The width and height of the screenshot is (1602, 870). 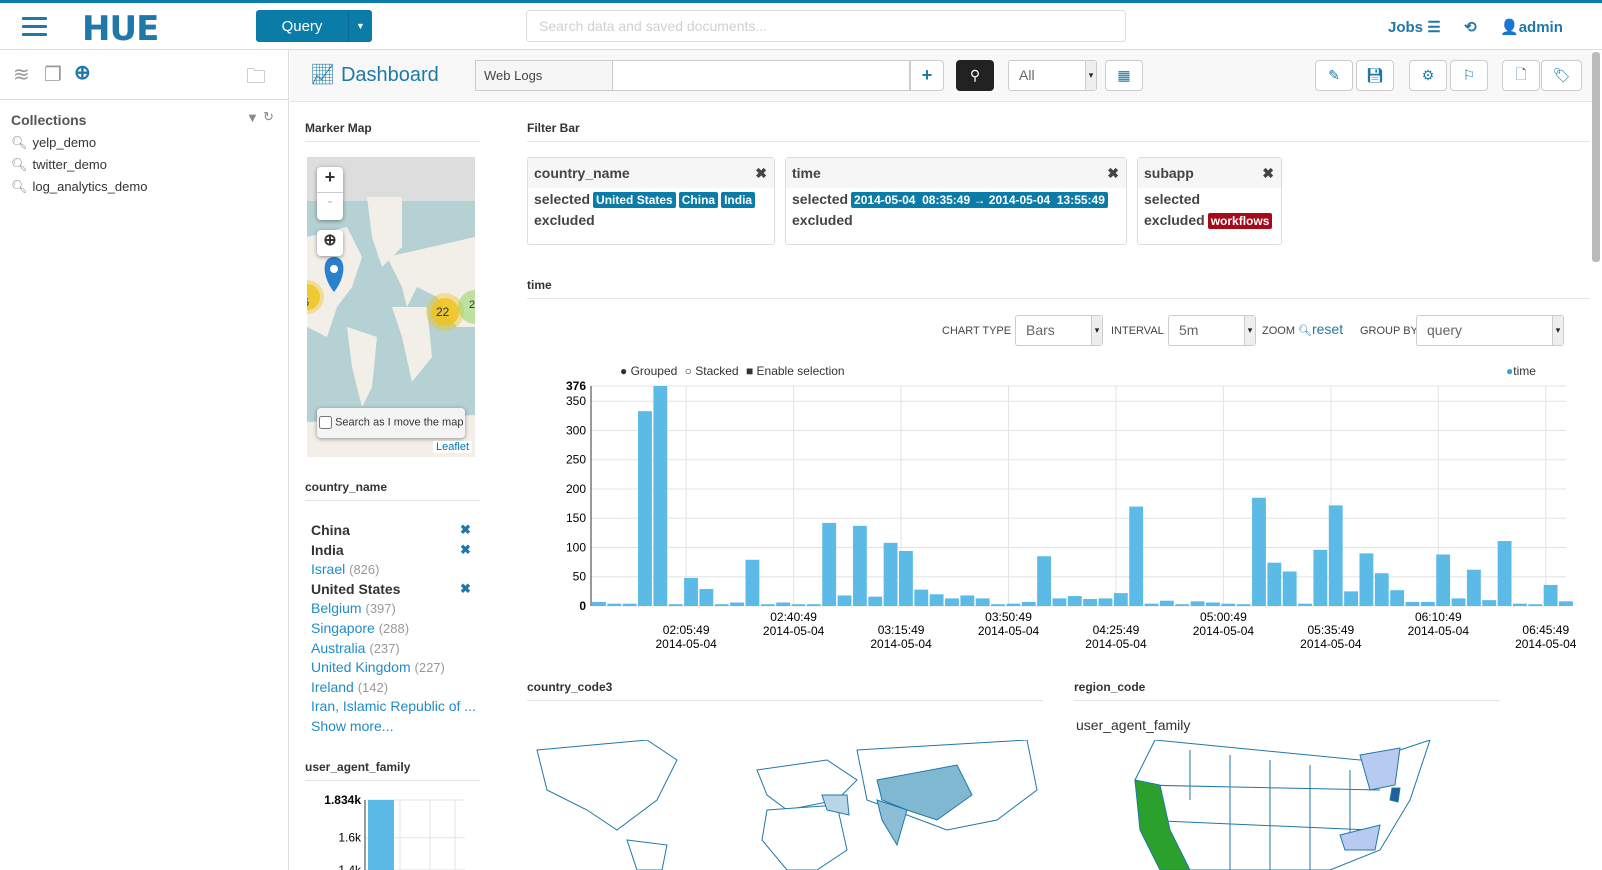 I want to click on database-icon: ≋, so click(x=21, y=75).